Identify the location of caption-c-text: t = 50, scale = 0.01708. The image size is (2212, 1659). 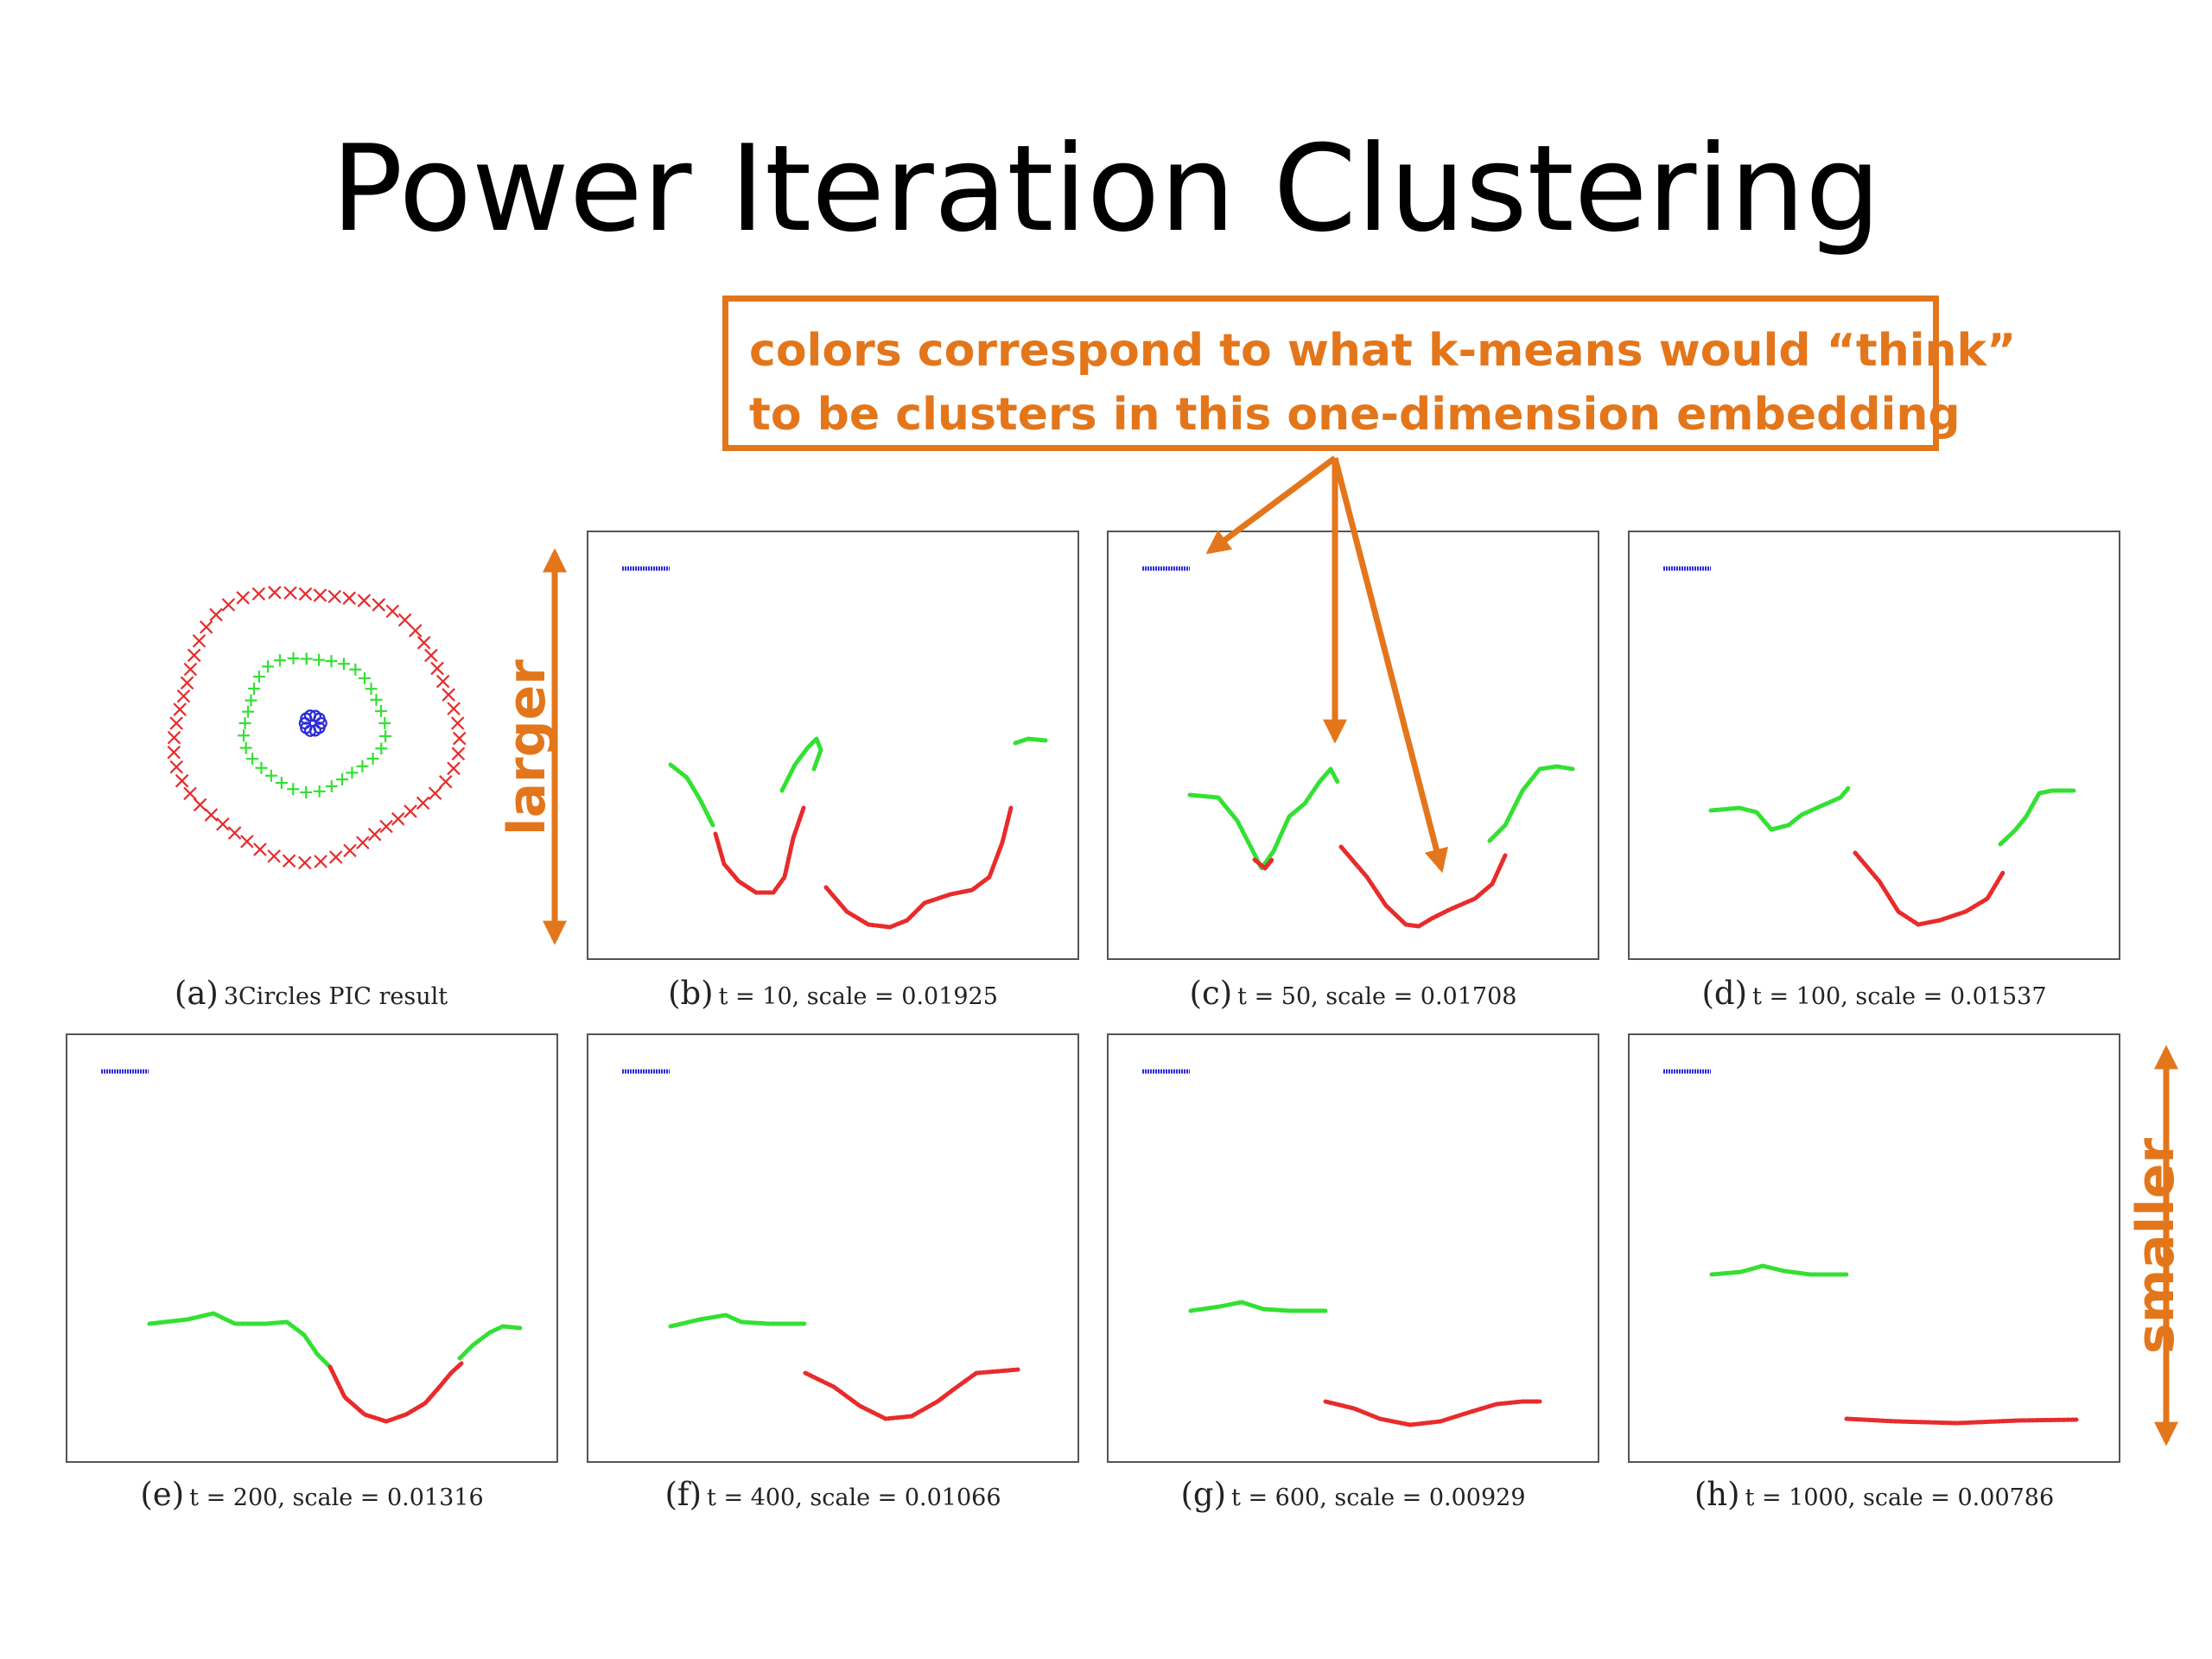
(1377, 996).